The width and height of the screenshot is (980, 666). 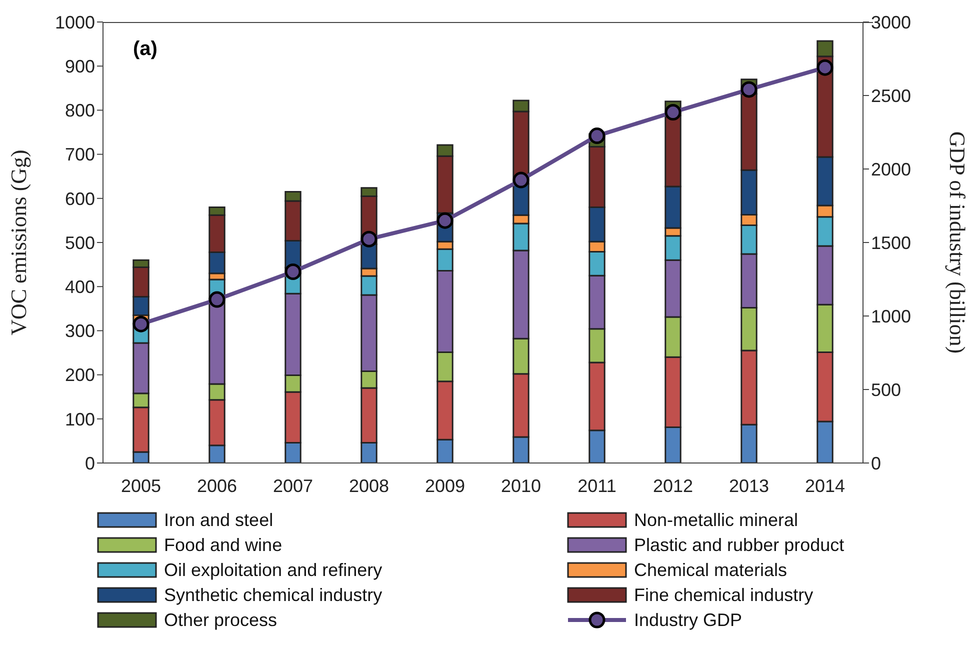 What do you see at coordinates (876, 463) in the screenshot?
I see `y2-tick-label: 0` at bounding box center [876, 463].